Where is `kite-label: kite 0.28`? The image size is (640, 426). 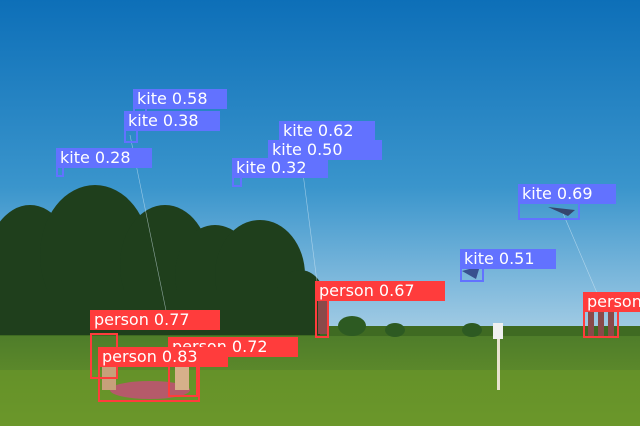
kite-label: kite 0.28 is located at coordinates (104, 158).